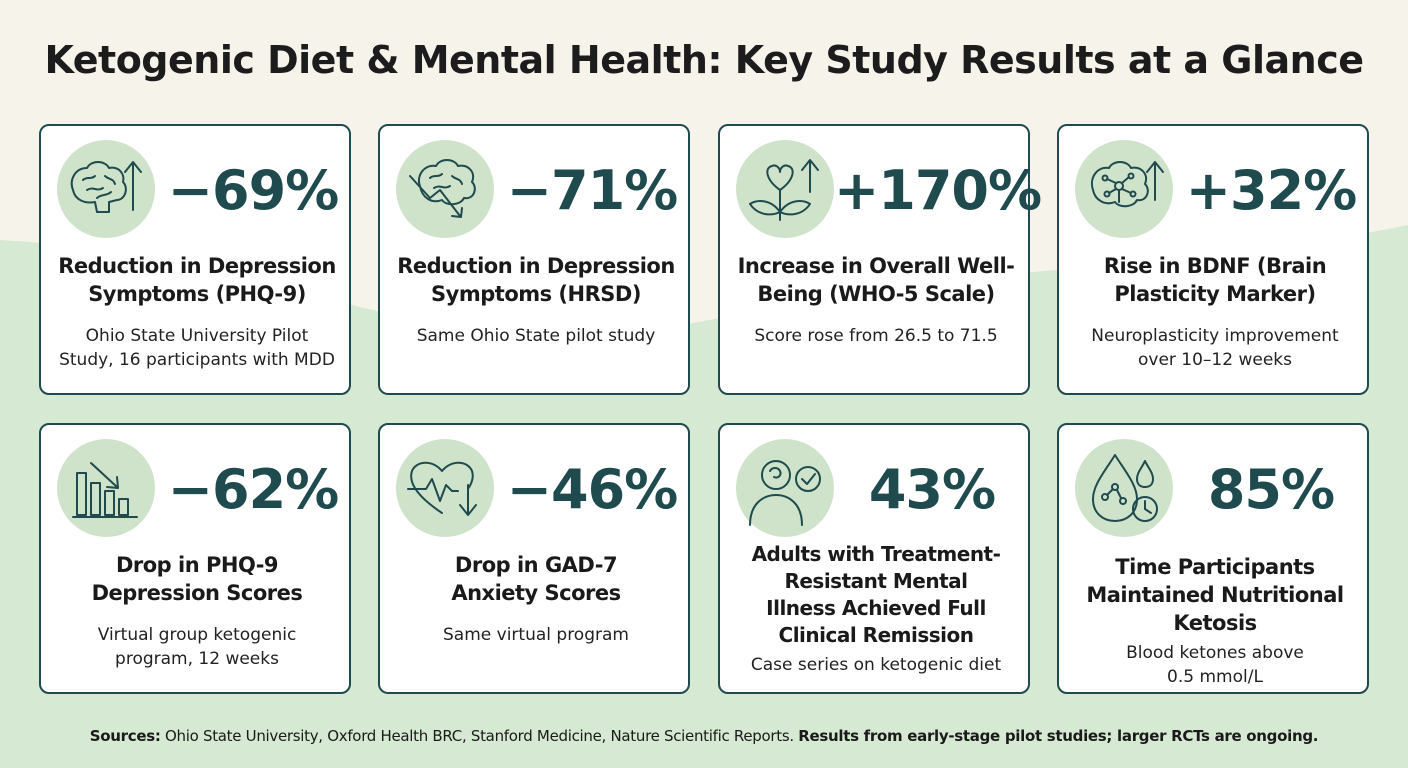 The image size is (1408, 768). I want to click on person-check-icon, so click(785, 488).